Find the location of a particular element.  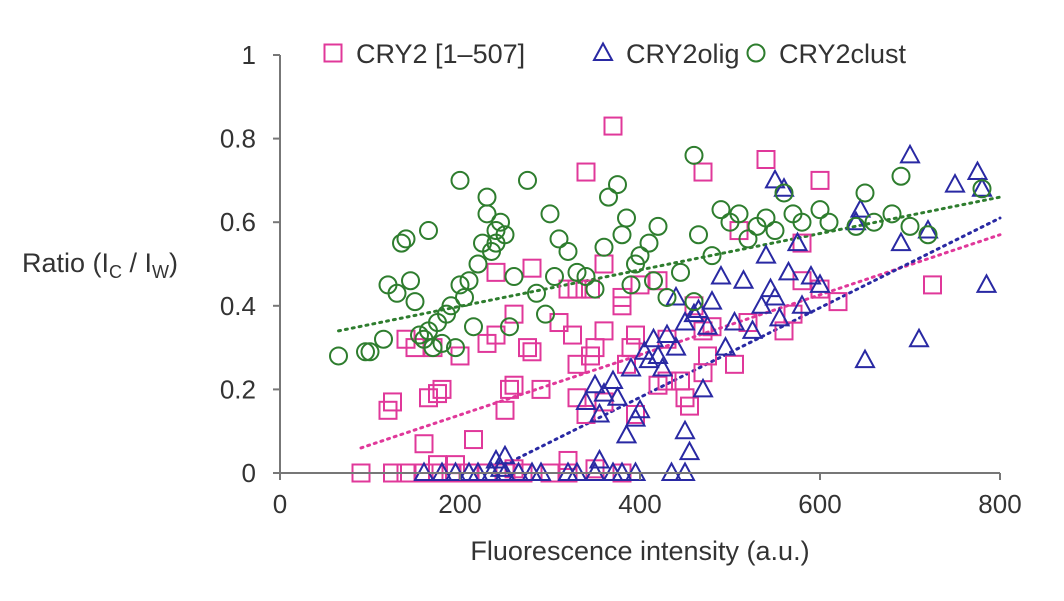

y-tick-label: 0.8 is located at coordinates (238, 139).